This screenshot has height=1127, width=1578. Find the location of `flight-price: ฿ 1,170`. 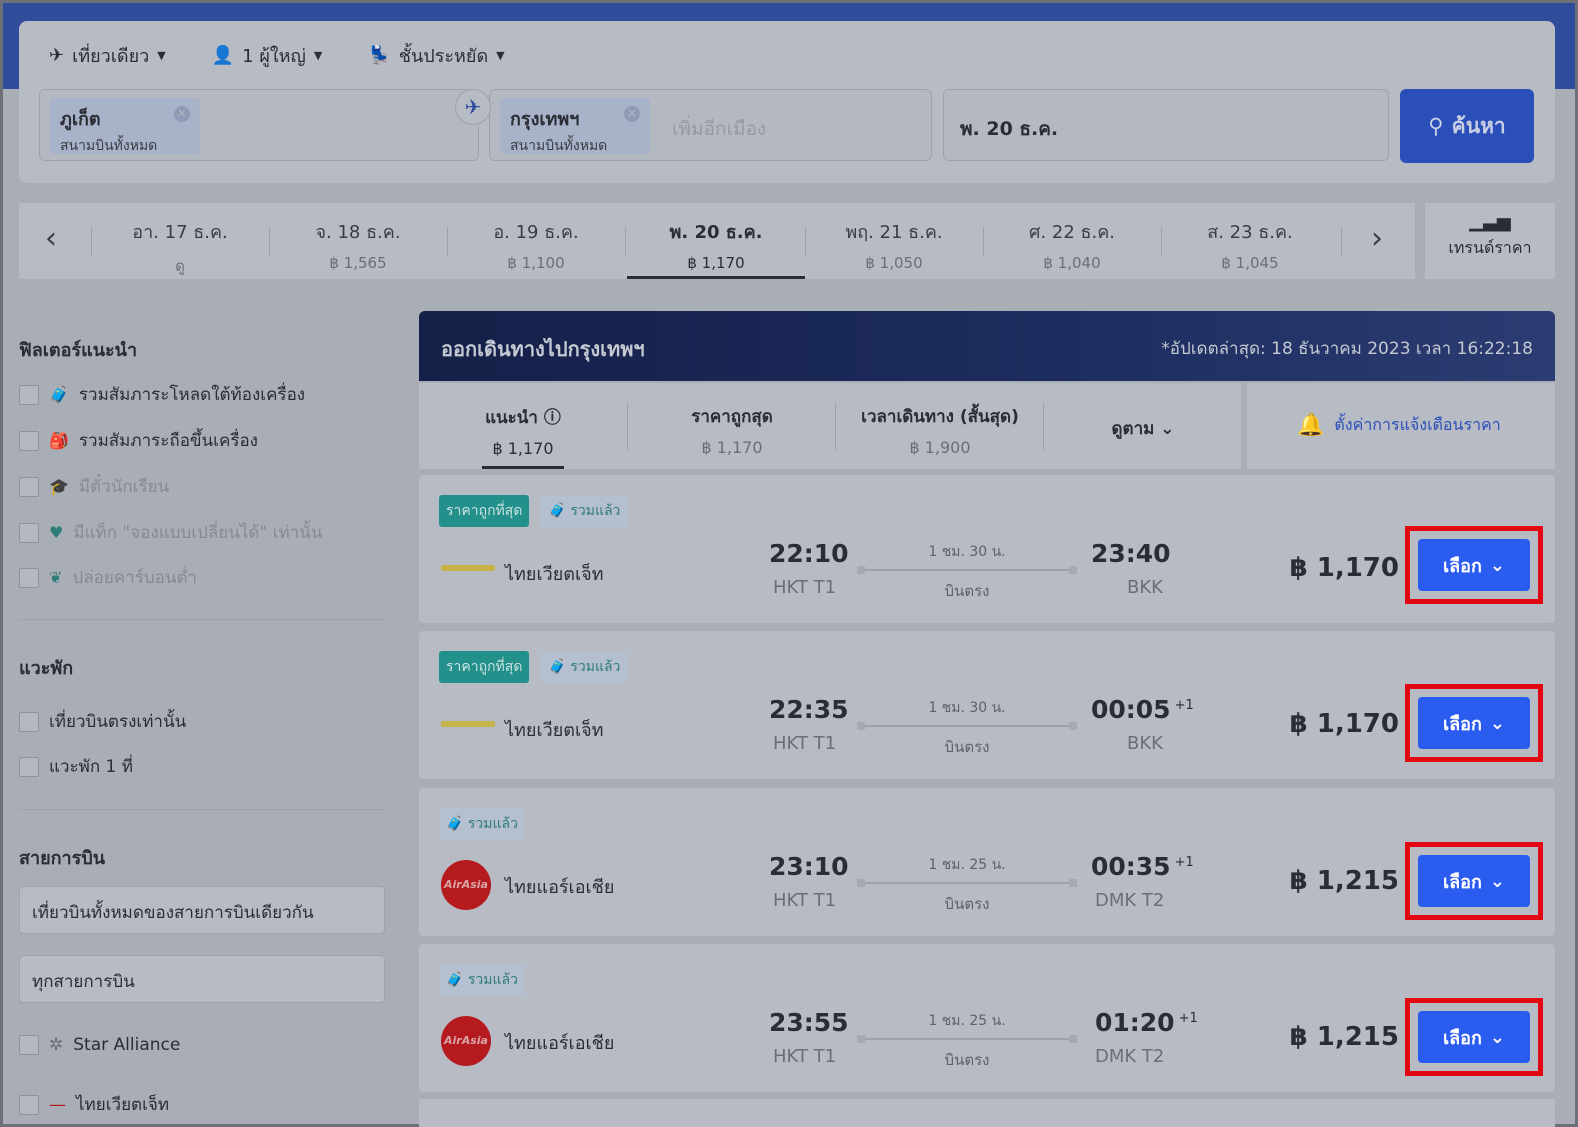

flight-price: ฿ 1,170 is located at coordinates (1344, 724).